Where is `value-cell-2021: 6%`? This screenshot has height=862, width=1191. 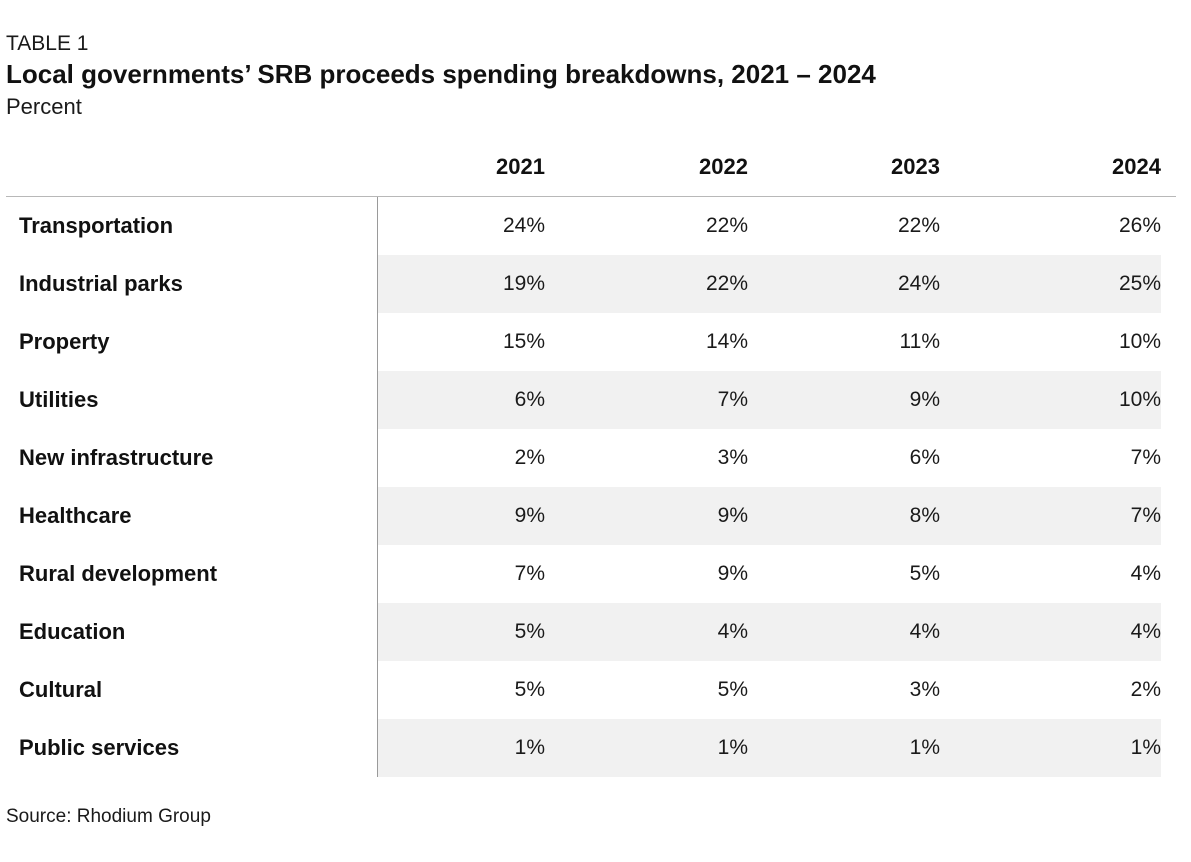
value-cell-2021: 6% is located at coordinates (529, 399).